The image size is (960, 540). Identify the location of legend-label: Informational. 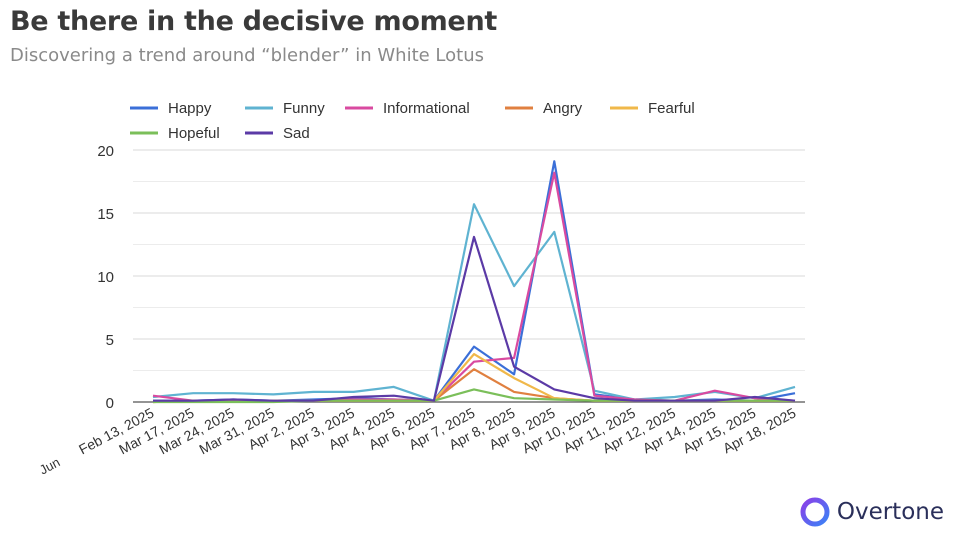
(426, 108).